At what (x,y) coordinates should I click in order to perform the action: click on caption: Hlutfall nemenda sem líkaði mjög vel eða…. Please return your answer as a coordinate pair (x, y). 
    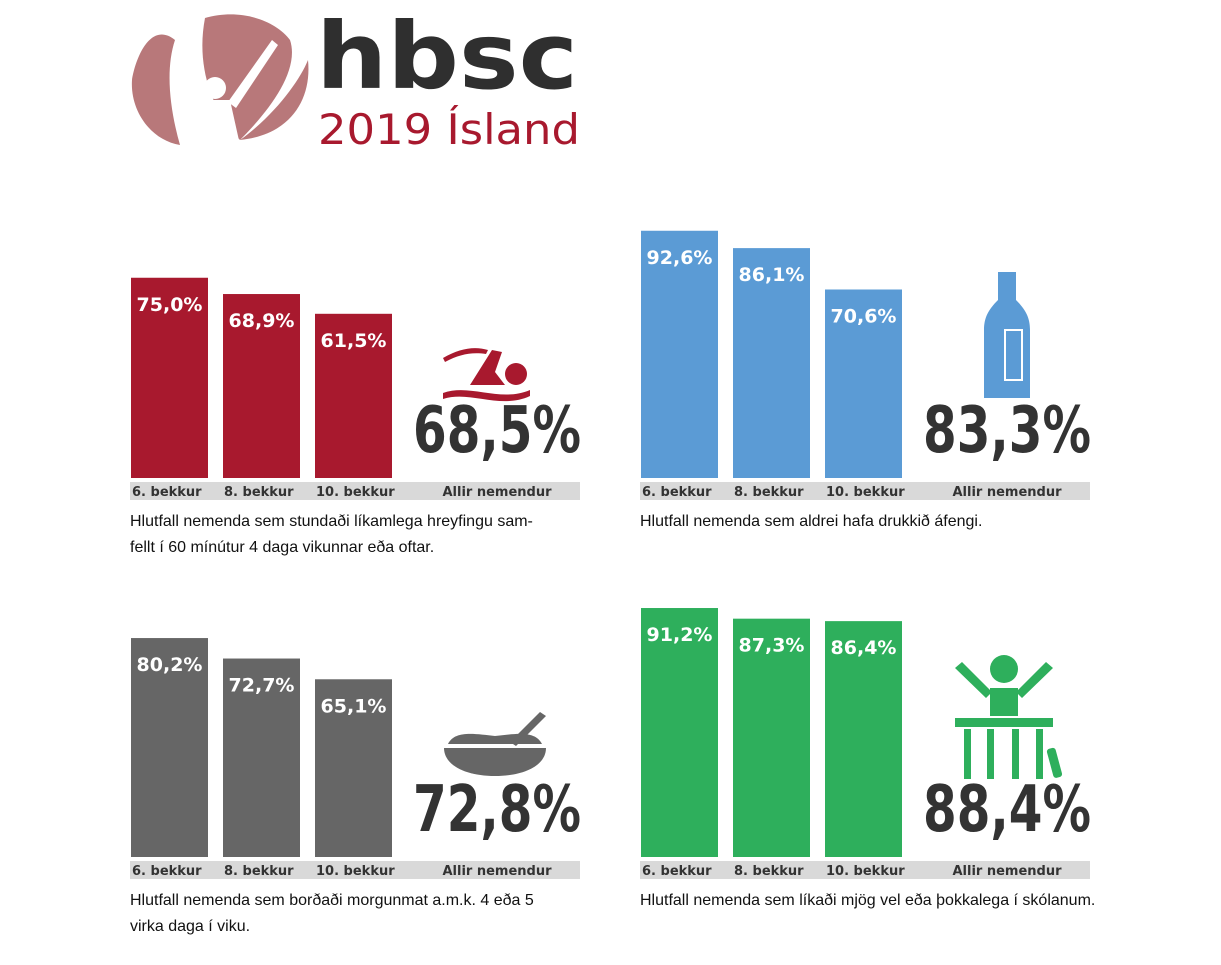
    Looking at the image, I should click on (867, 900).